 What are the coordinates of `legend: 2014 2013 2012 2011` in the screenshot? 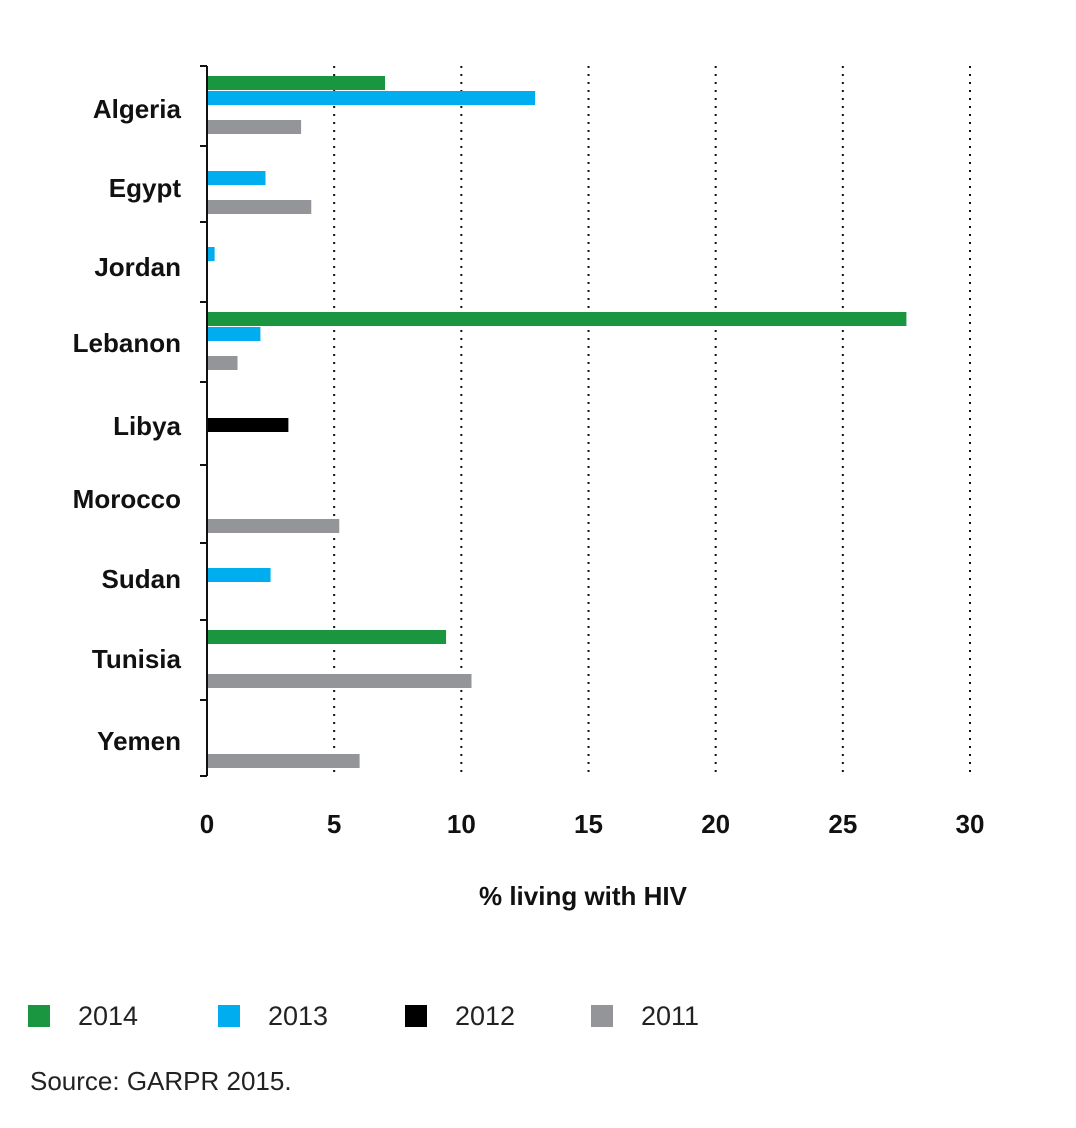 It's located at (528, 1016).